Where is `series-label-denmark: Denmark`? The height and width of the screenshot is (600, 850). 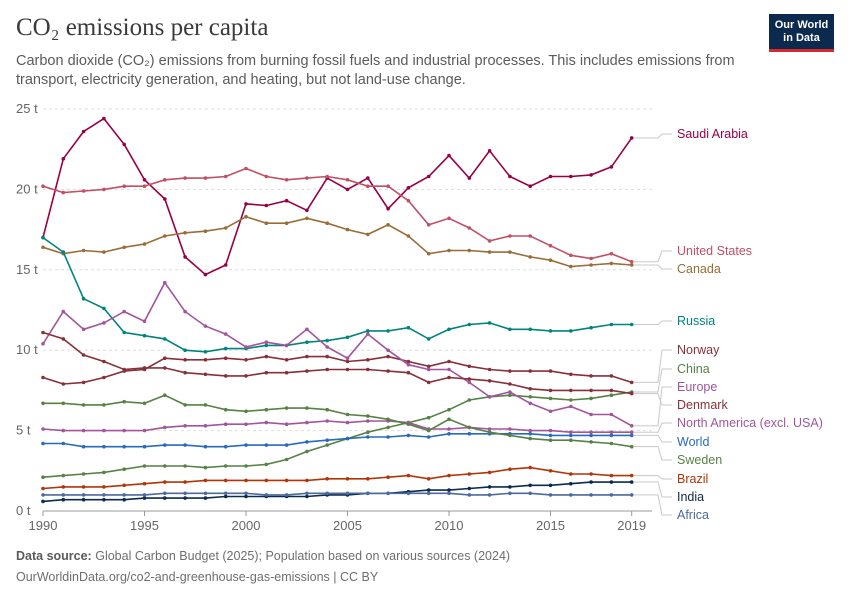 series-label-denmark: Denmark is located at coordinates (702, 405).